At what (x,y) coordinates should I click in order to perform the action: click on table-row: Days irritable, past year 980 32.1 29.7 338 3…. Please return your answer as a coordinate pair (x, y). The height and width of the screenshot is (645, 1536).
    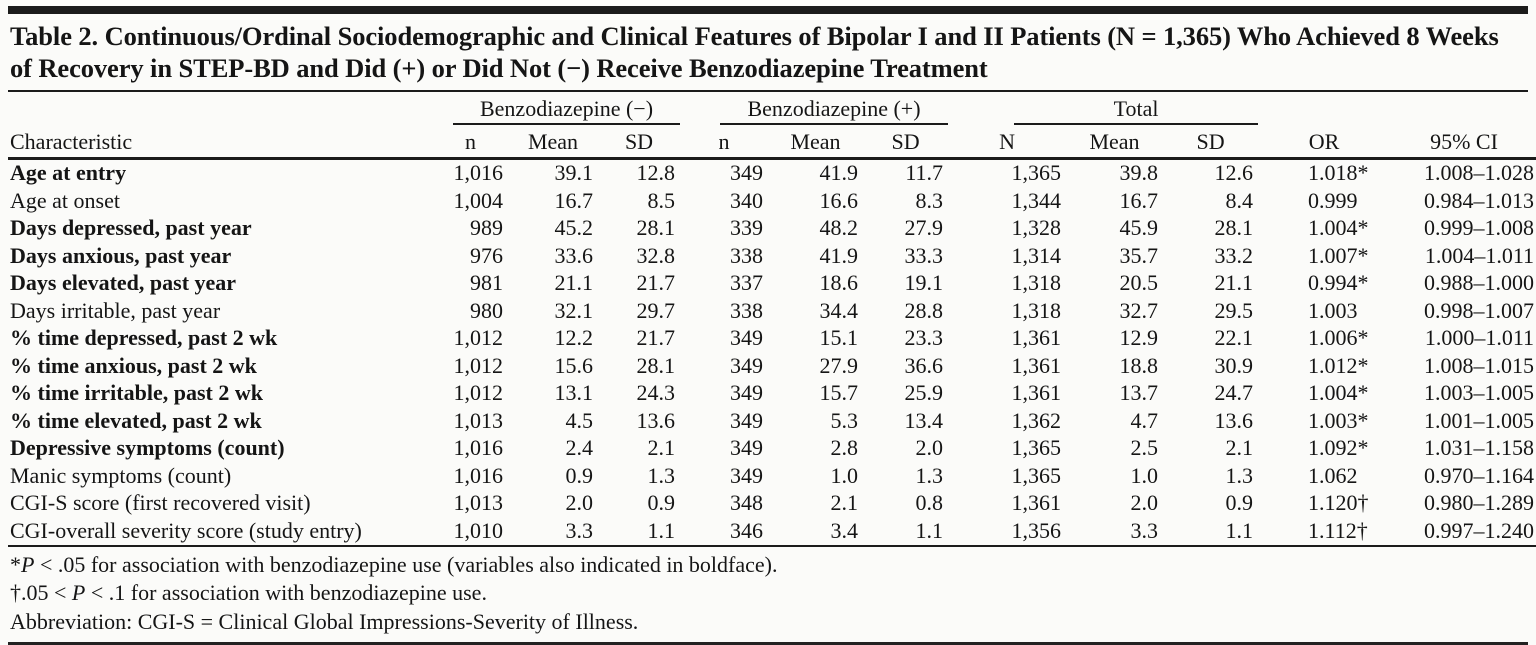
    Looking at the image, I should click on (772, 311).